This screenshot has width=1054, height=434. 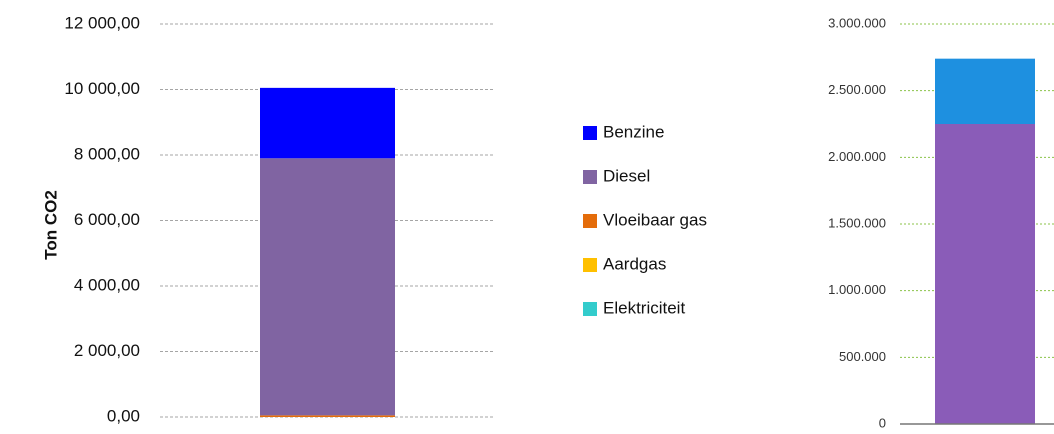 What do you see at coordinates (633, 131) in the screenshot?
I see `legend-label: Benzine` at bounding box center [633, 131].